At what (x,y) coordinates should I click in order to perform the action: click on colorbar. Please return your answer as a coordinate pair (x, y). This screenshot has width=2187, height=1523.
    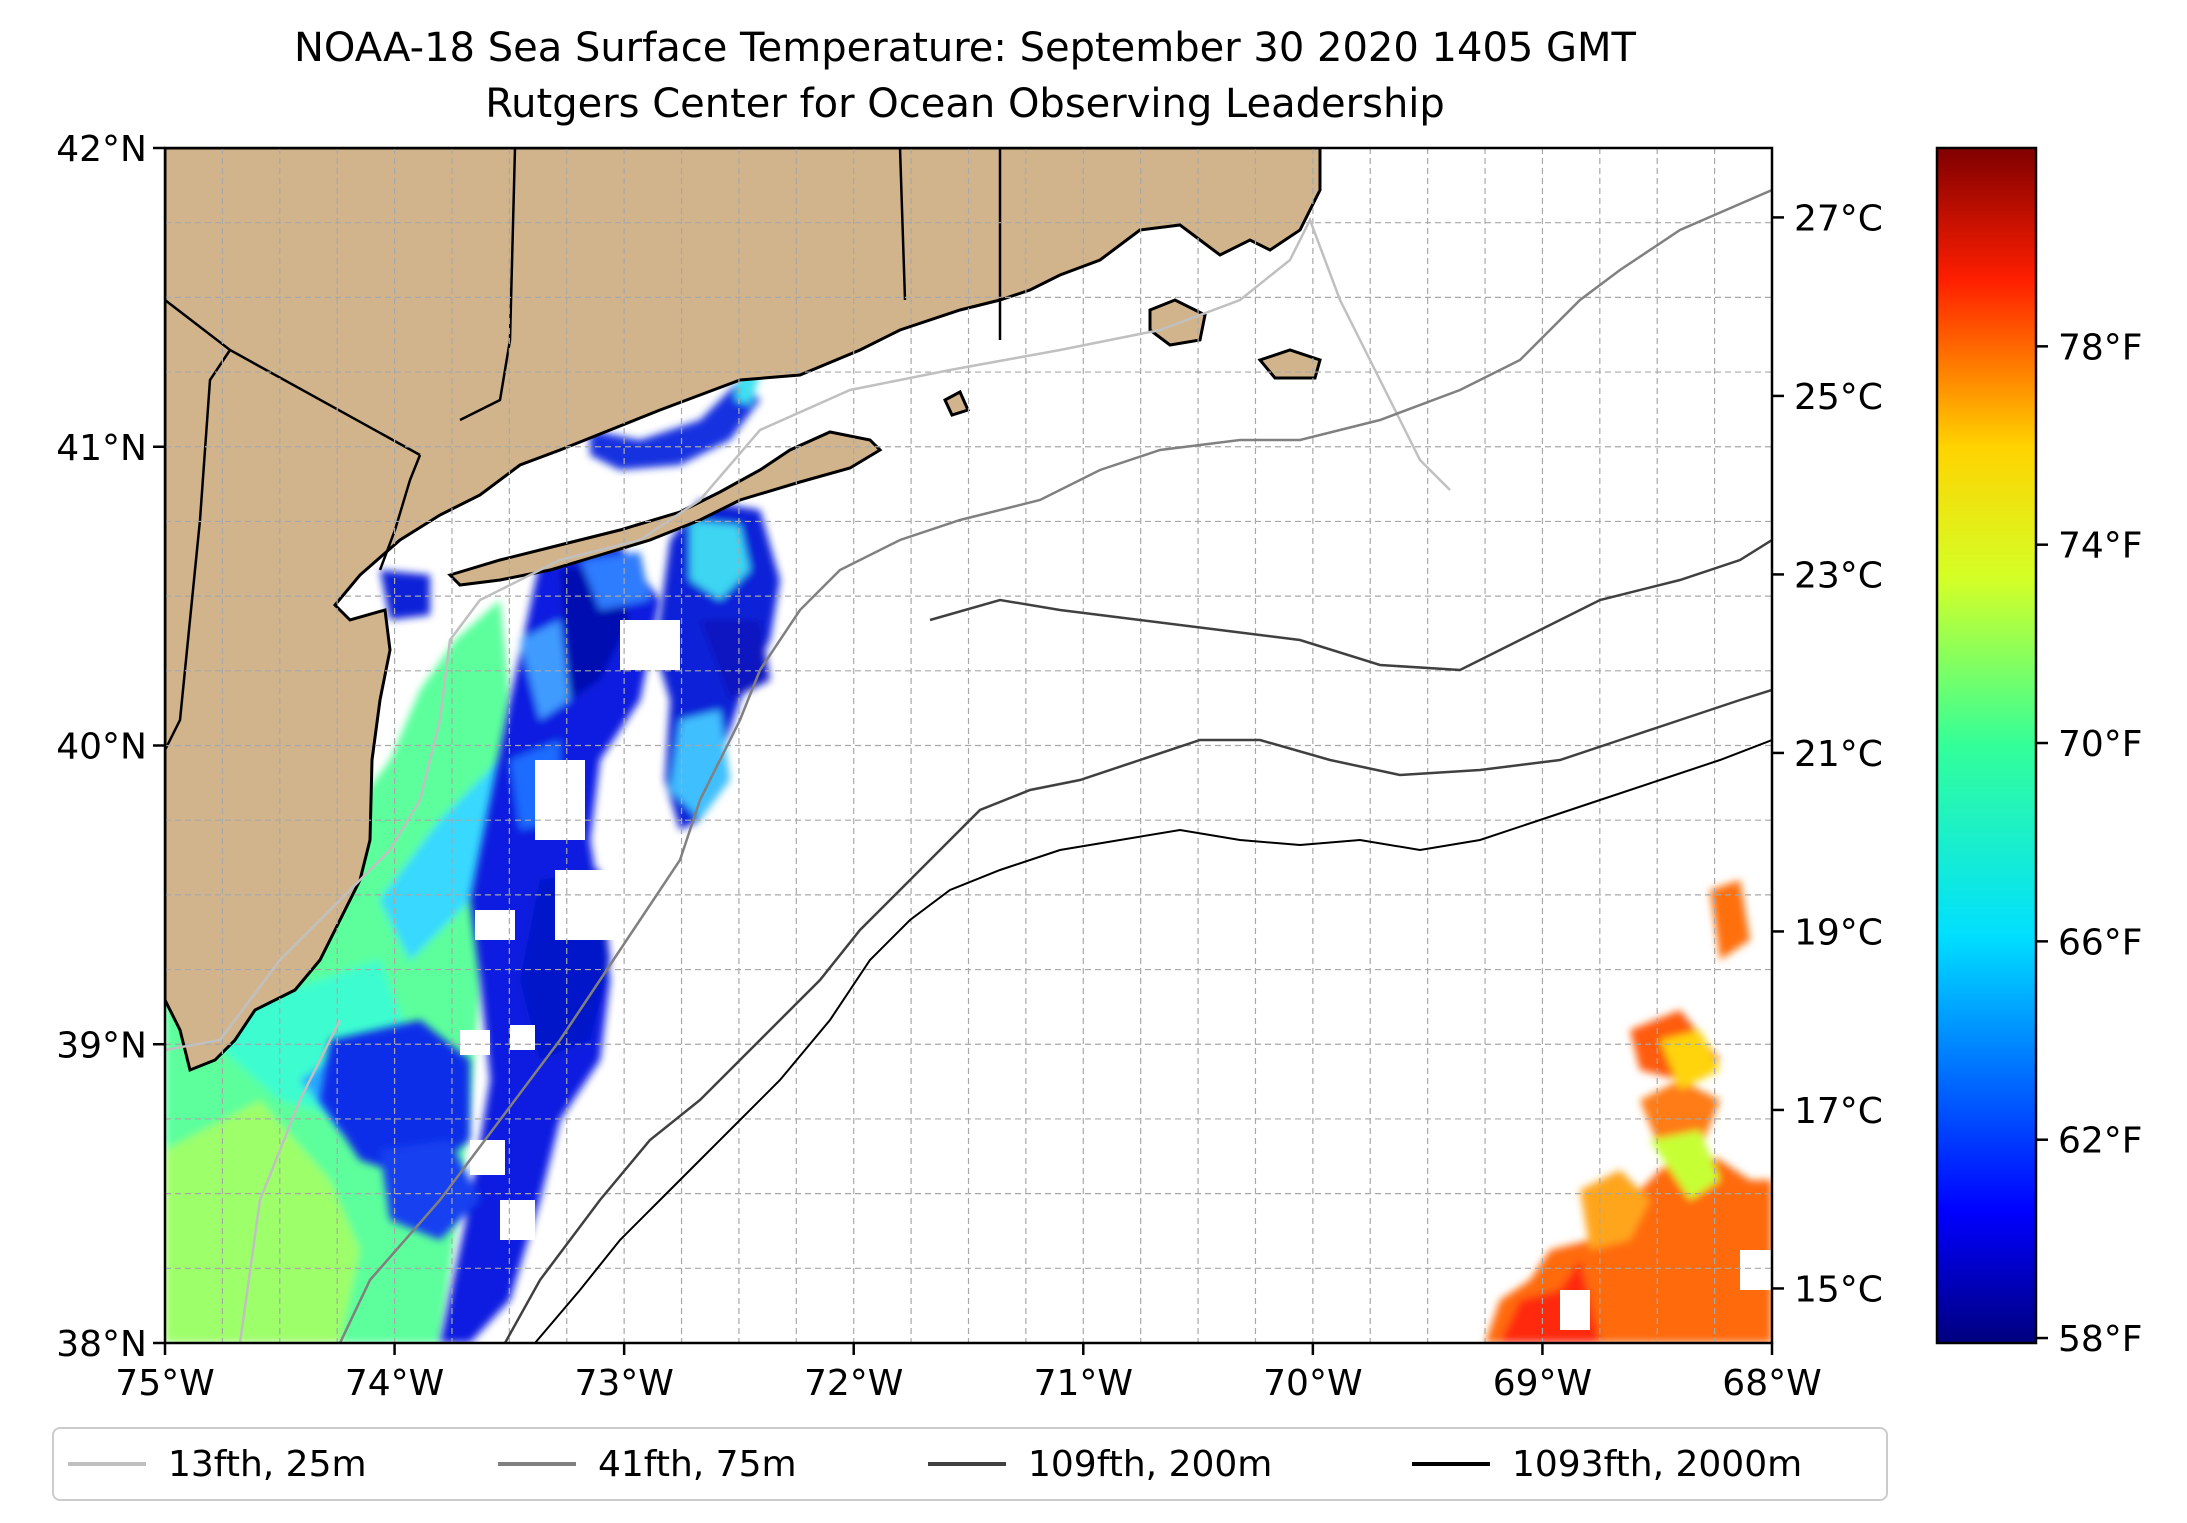
    Looking at the image, I should click on (1986, 745).